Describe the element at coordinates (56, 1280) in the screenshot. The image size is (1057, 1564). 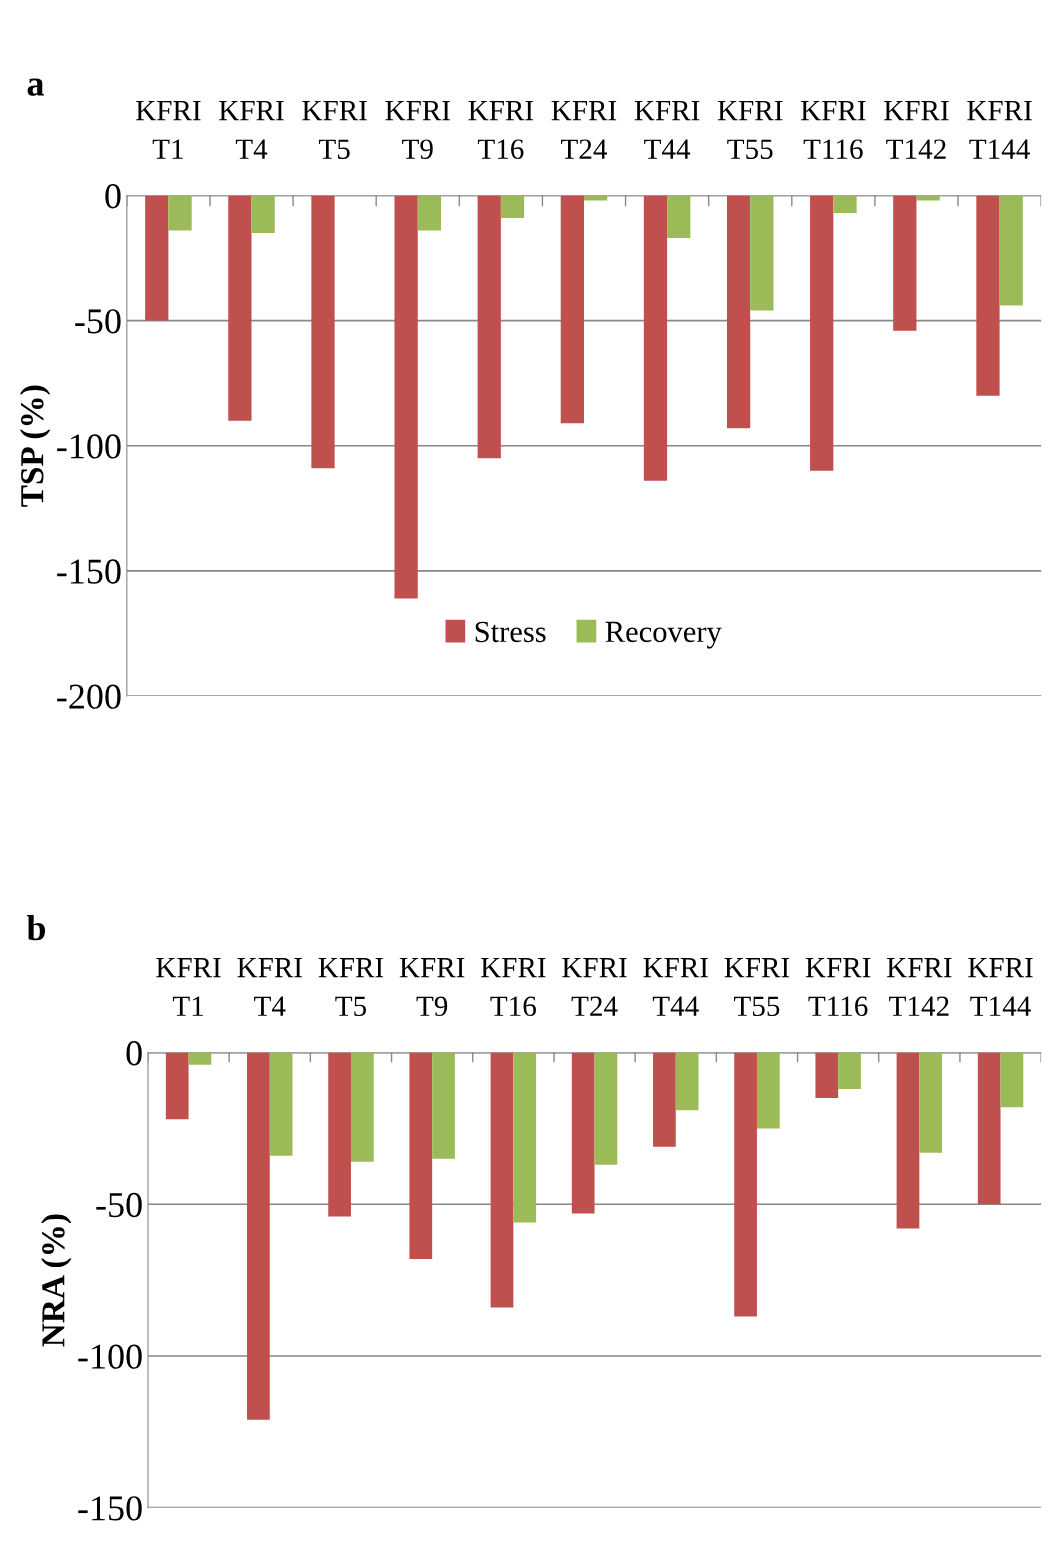
I see `y-axis-title: NRA (%)` at that location.